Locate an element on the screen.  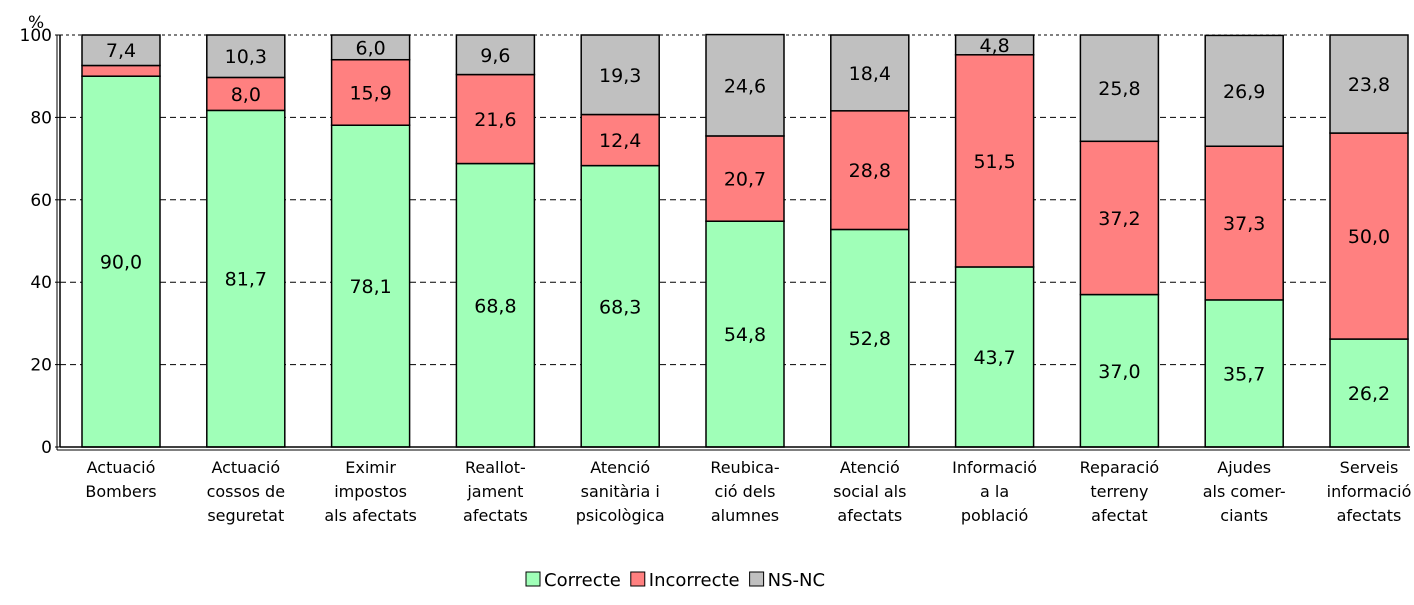
data-label: 37,2 is located at coordinates (1119, 219).